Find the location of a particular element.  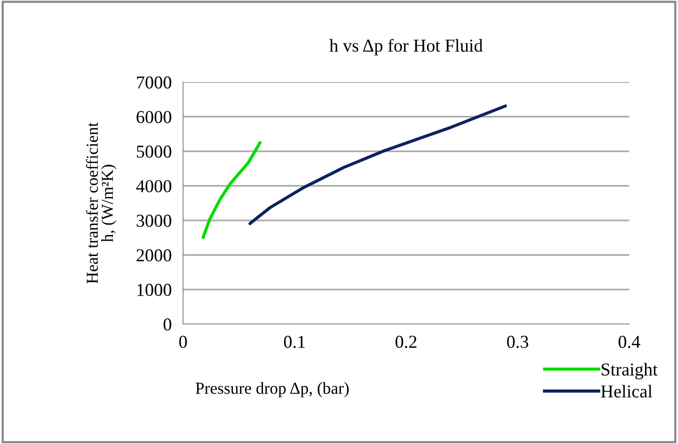

x-tick-label: 0.4 is located at coordinates (629, 342).